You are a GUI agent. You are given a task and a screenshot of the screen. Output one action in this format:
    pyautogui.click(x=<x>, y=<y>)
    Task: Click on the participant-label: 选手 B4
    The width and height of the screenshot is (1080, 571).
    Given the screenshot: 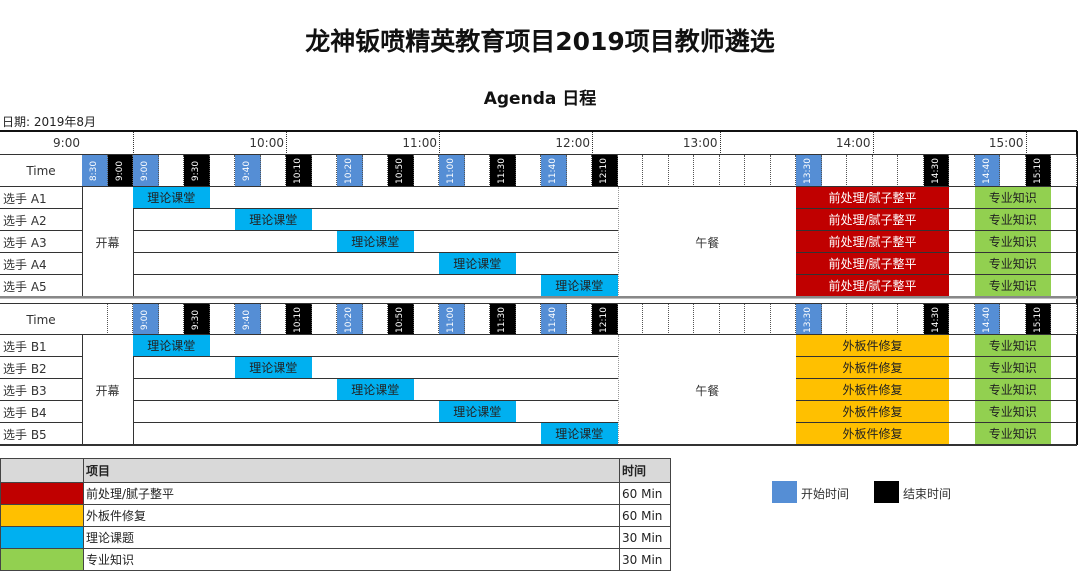 What is the action you would take?
    pyautogui.click(x=25, y=412)
    